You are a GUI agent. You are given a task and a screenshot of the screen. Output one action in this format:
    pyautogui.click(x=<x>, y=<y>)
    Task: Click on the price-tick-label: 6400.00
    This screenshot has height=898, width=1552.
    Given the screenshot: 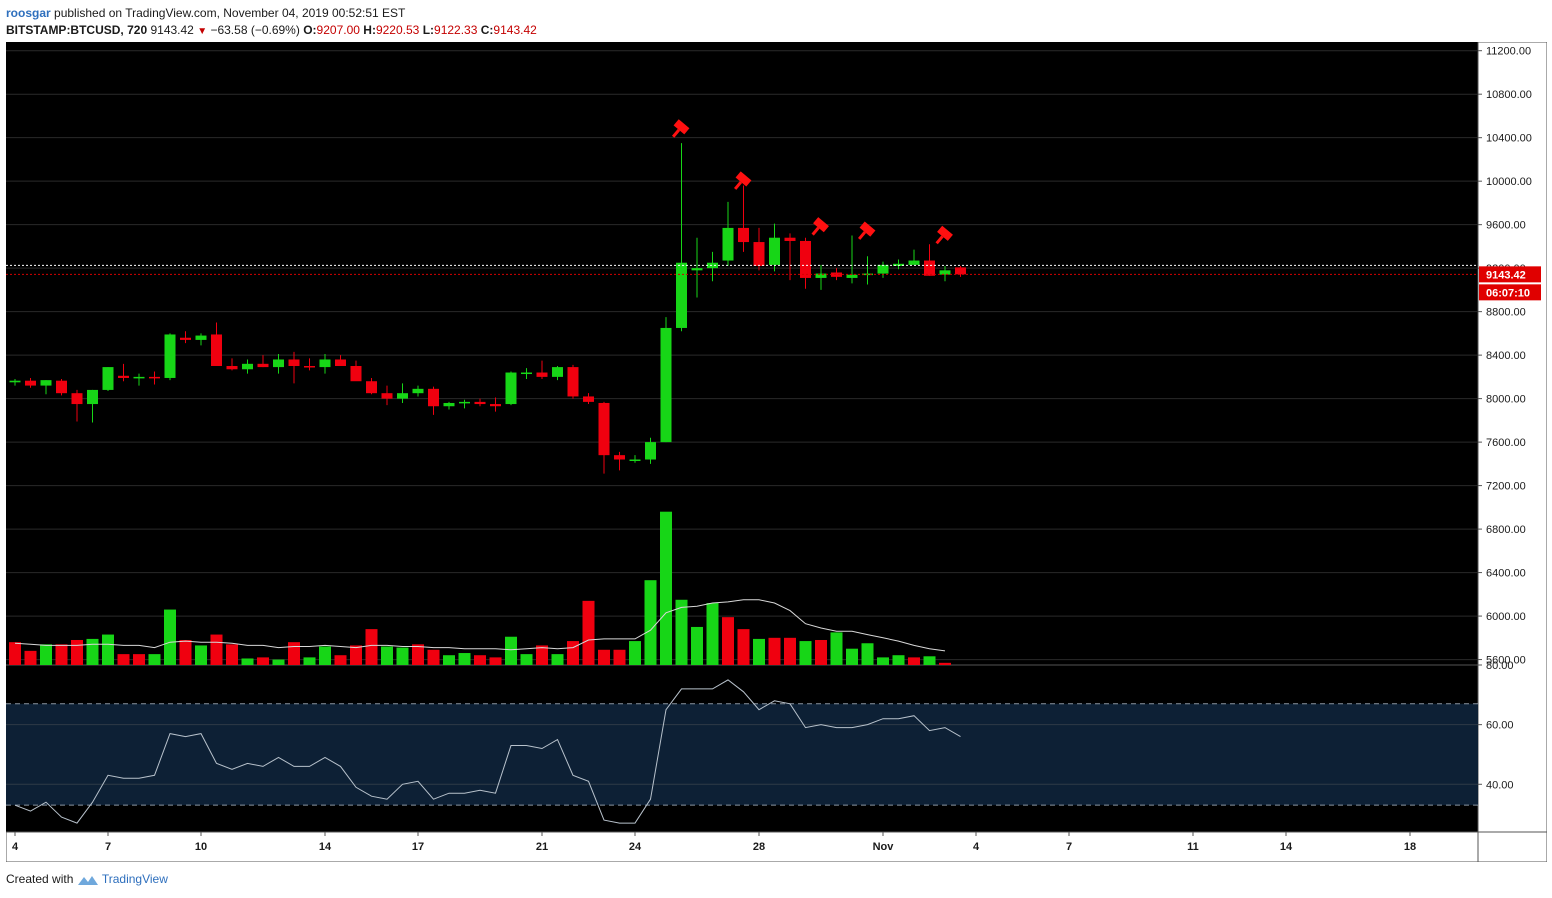 What is the action you would take?
    pyautogui.click(x=1506, y=574)
    